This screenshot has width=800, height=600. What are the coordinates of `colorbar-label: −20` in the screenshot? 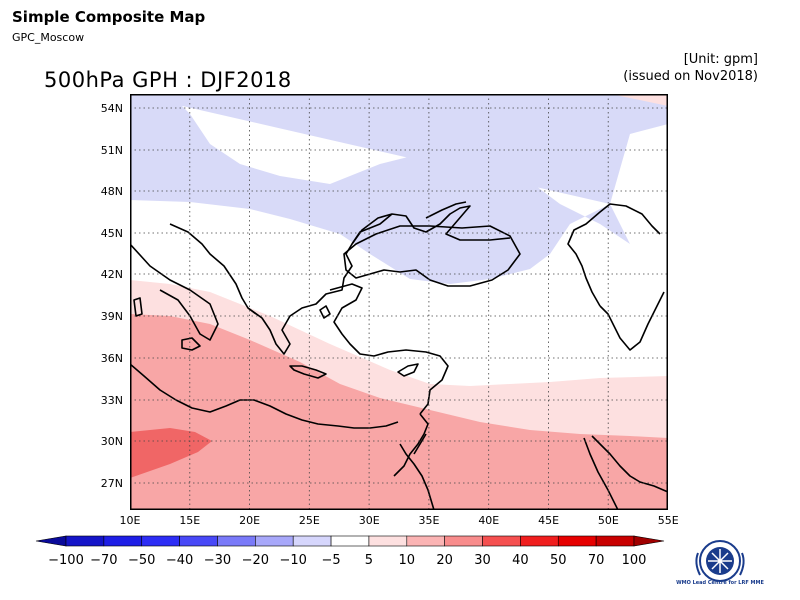 It's located at (255, 560).